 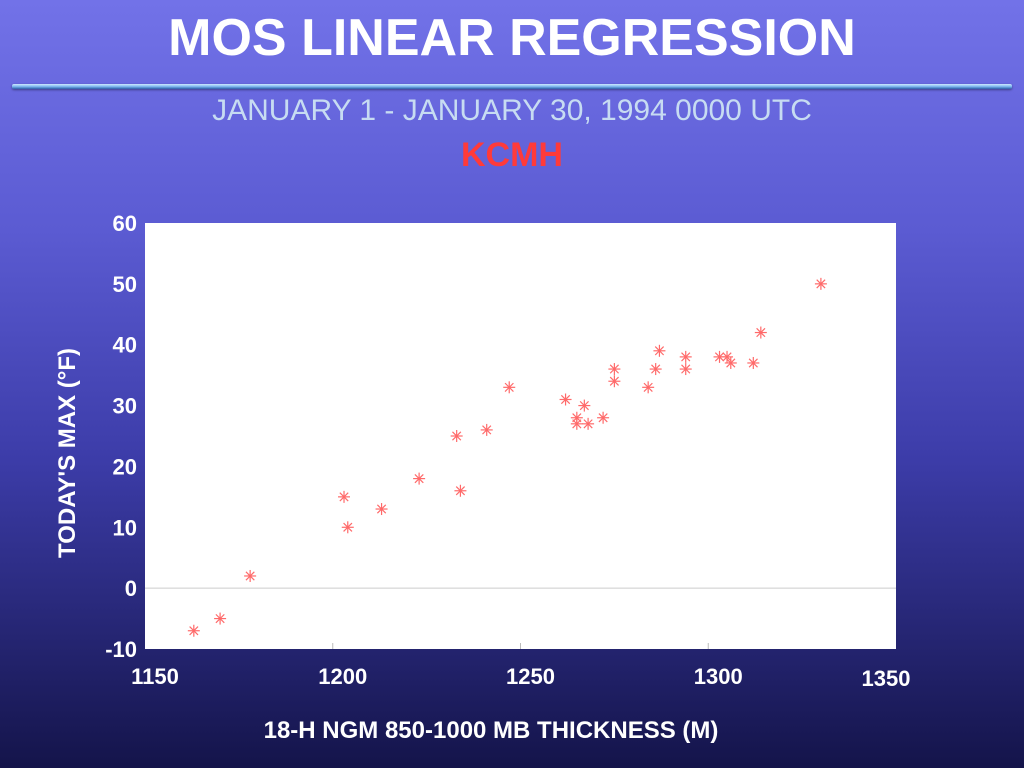 I want to click on y-tick-label: 0, so click(x=131, y=588).